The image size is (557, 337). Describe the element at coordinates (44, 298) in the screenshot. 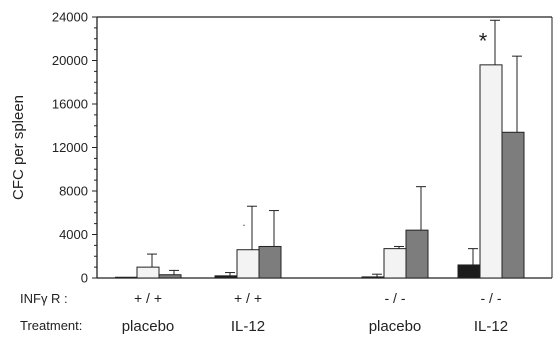

I see `receptor-row-label: INFγ R :` at that location.